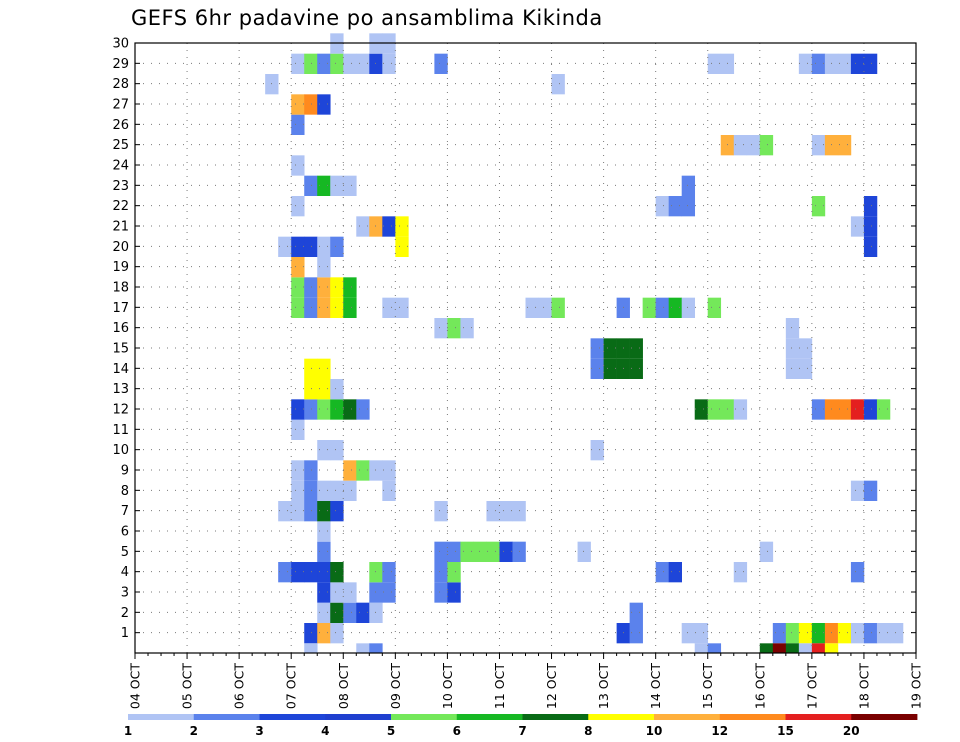 This screenshot has width=960, height=742. I want to click on chart-title: GEFS 6hr padavine po ansamblima Kikinda, so click(367, 18).